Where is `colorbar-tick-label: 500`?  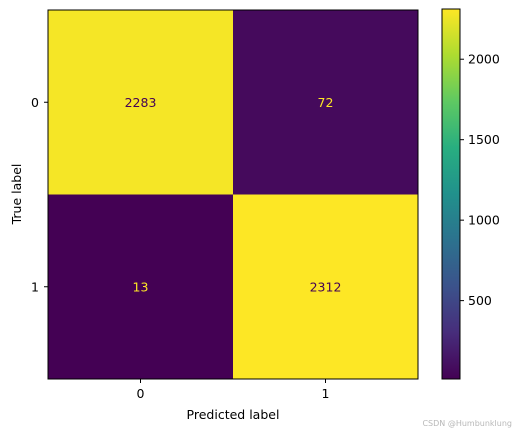 colorbar-tick-label: 500 is located at coordinates (480, 300).